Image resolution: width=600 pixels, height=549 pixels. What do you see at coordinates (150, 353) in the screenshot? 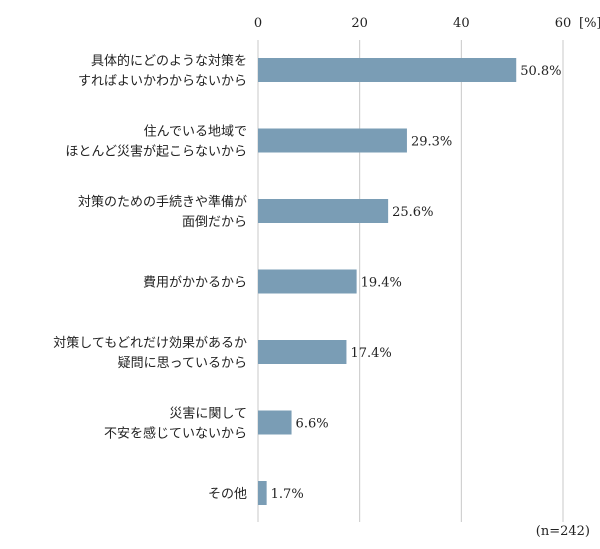
I see `category-label: 対策してもどれだけ効果があるか疑問に思っているから` at bounding box center [150, 353].